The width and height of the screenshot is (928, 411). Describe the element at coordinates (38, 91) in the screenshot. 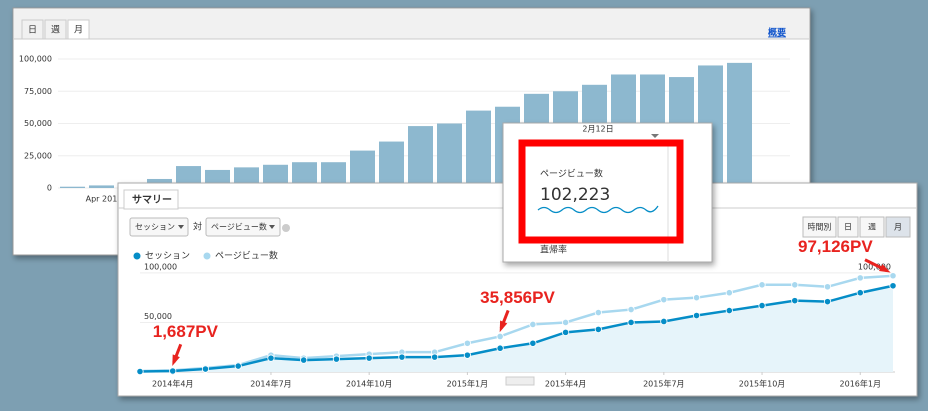

I see `y-tick-label: 75,000` at that location.